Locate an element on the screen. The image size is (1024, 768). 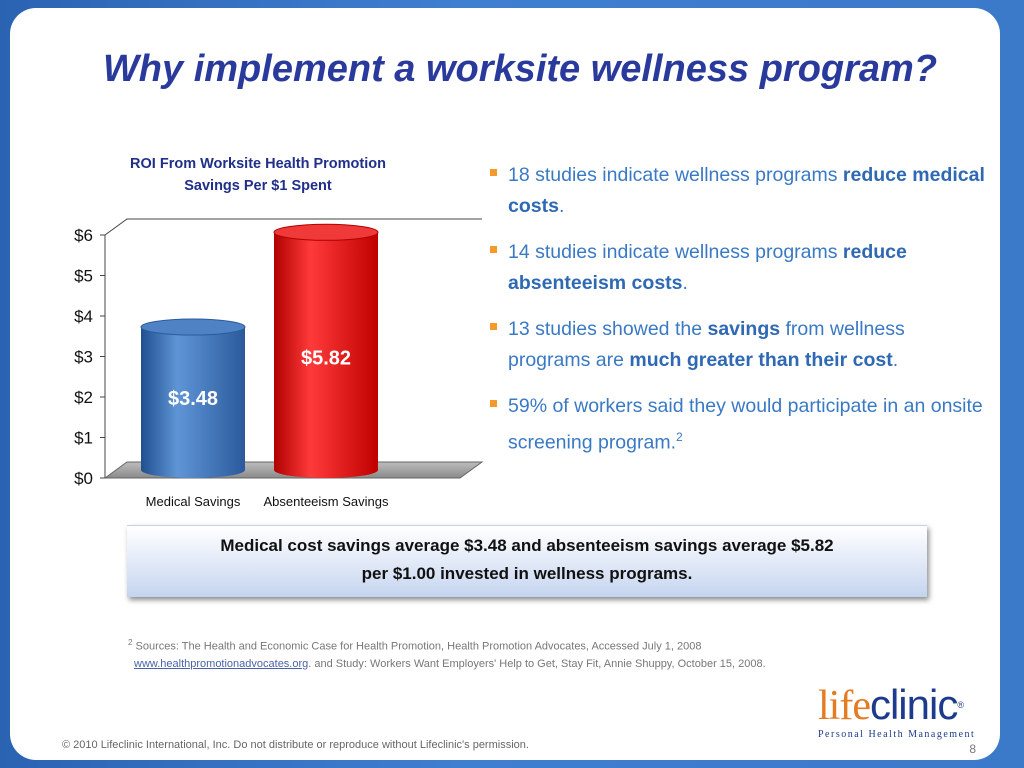
bullet-text-mid: from wellness programs are is located at coordinates (706, 344).